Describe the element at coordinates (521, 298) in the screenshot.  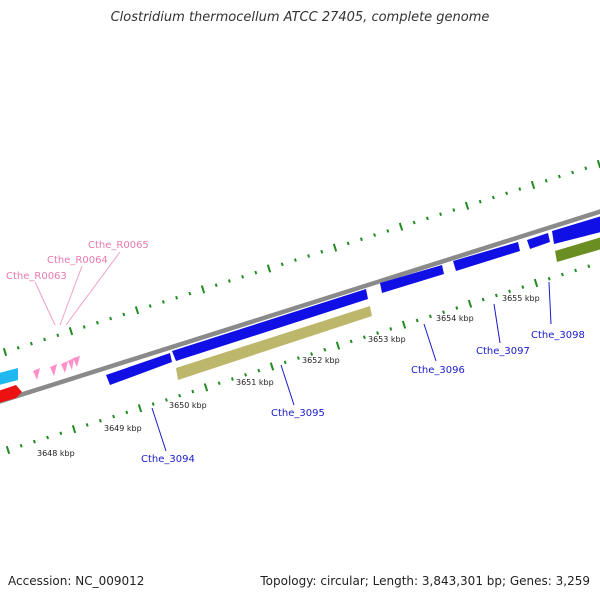
I see `tick-label: 3655 kbp` at that location.